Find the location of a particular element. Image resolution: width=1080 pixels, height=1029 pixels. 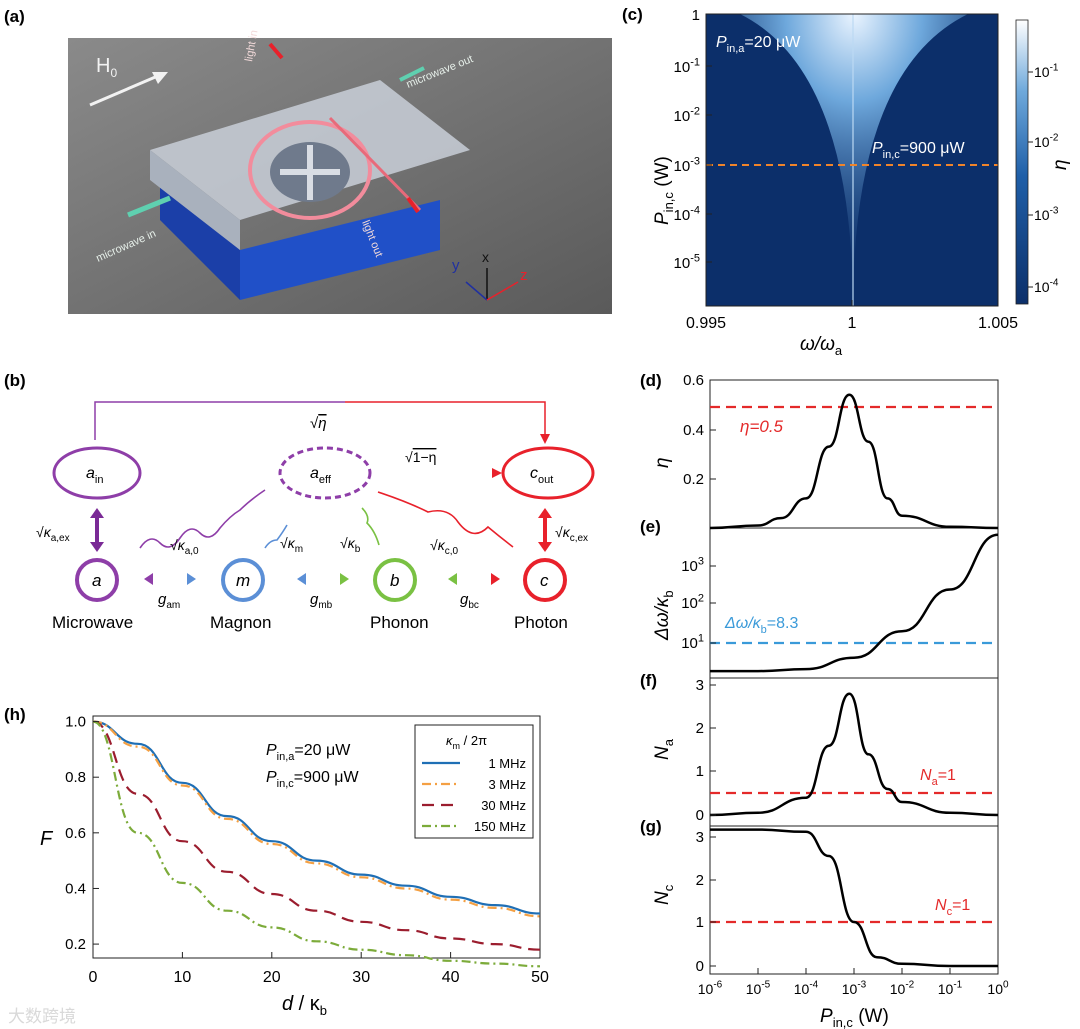

c-xtick-label: 0.995 is located at coordinates (706, 323).